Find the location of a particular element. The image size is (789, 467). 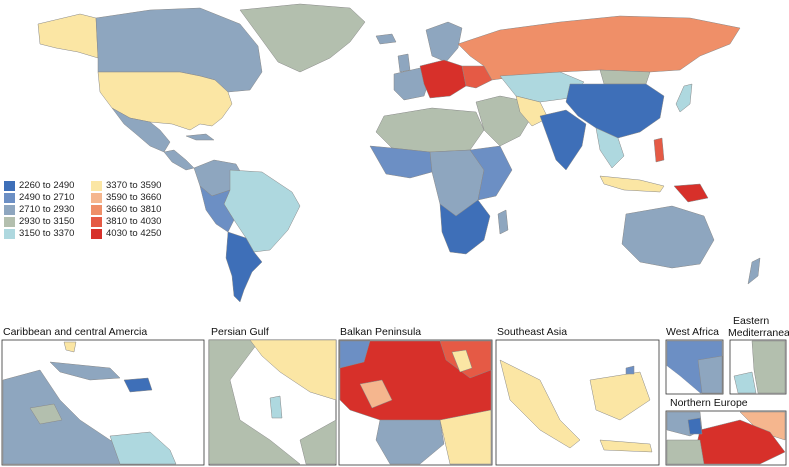

legend-item: 2710 to 2930 is located at coordinates (39, 210).